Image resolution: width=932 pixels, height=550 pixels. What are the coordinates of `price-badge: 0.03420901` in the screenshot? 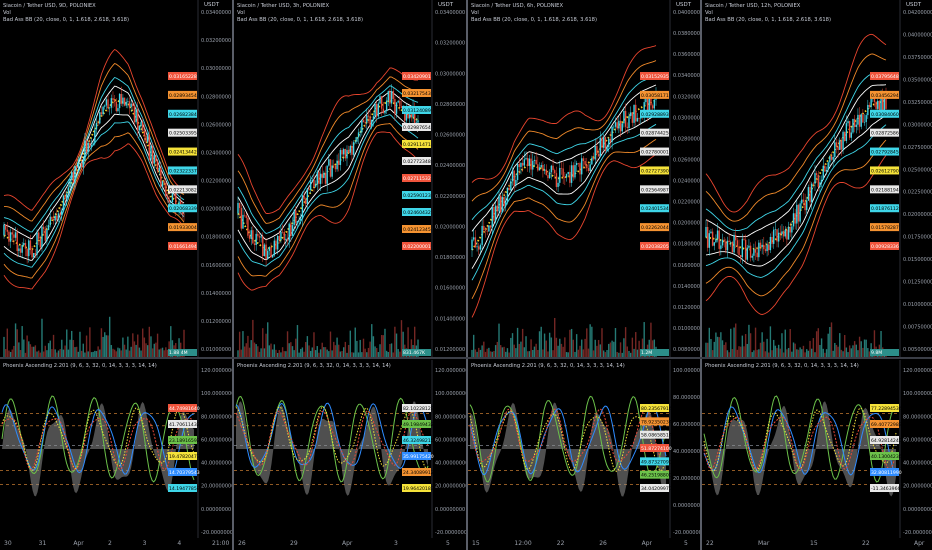 It's located at (416, 76).